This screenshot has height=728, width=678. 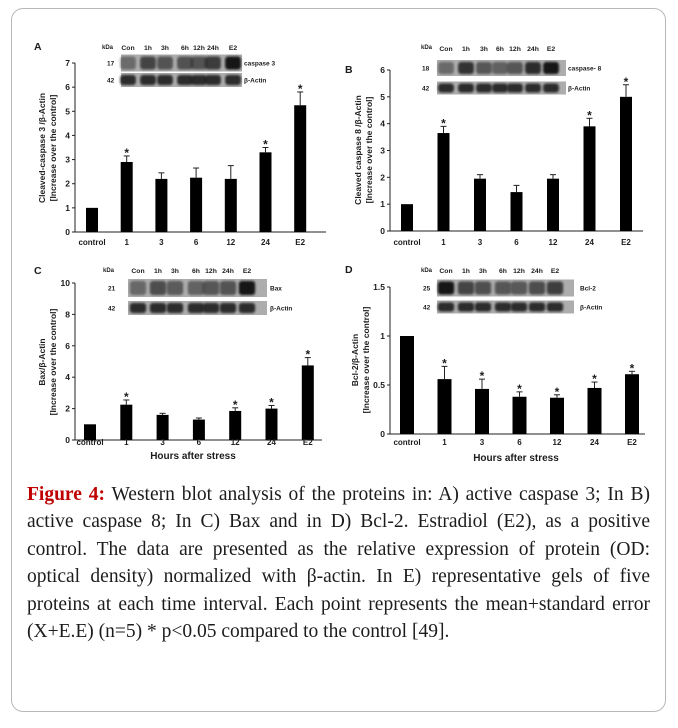 What do you see at coordinates (588, 289) in the screenshot?
I see `protein-label: Bcl-2` at bounding box center [588, 289].